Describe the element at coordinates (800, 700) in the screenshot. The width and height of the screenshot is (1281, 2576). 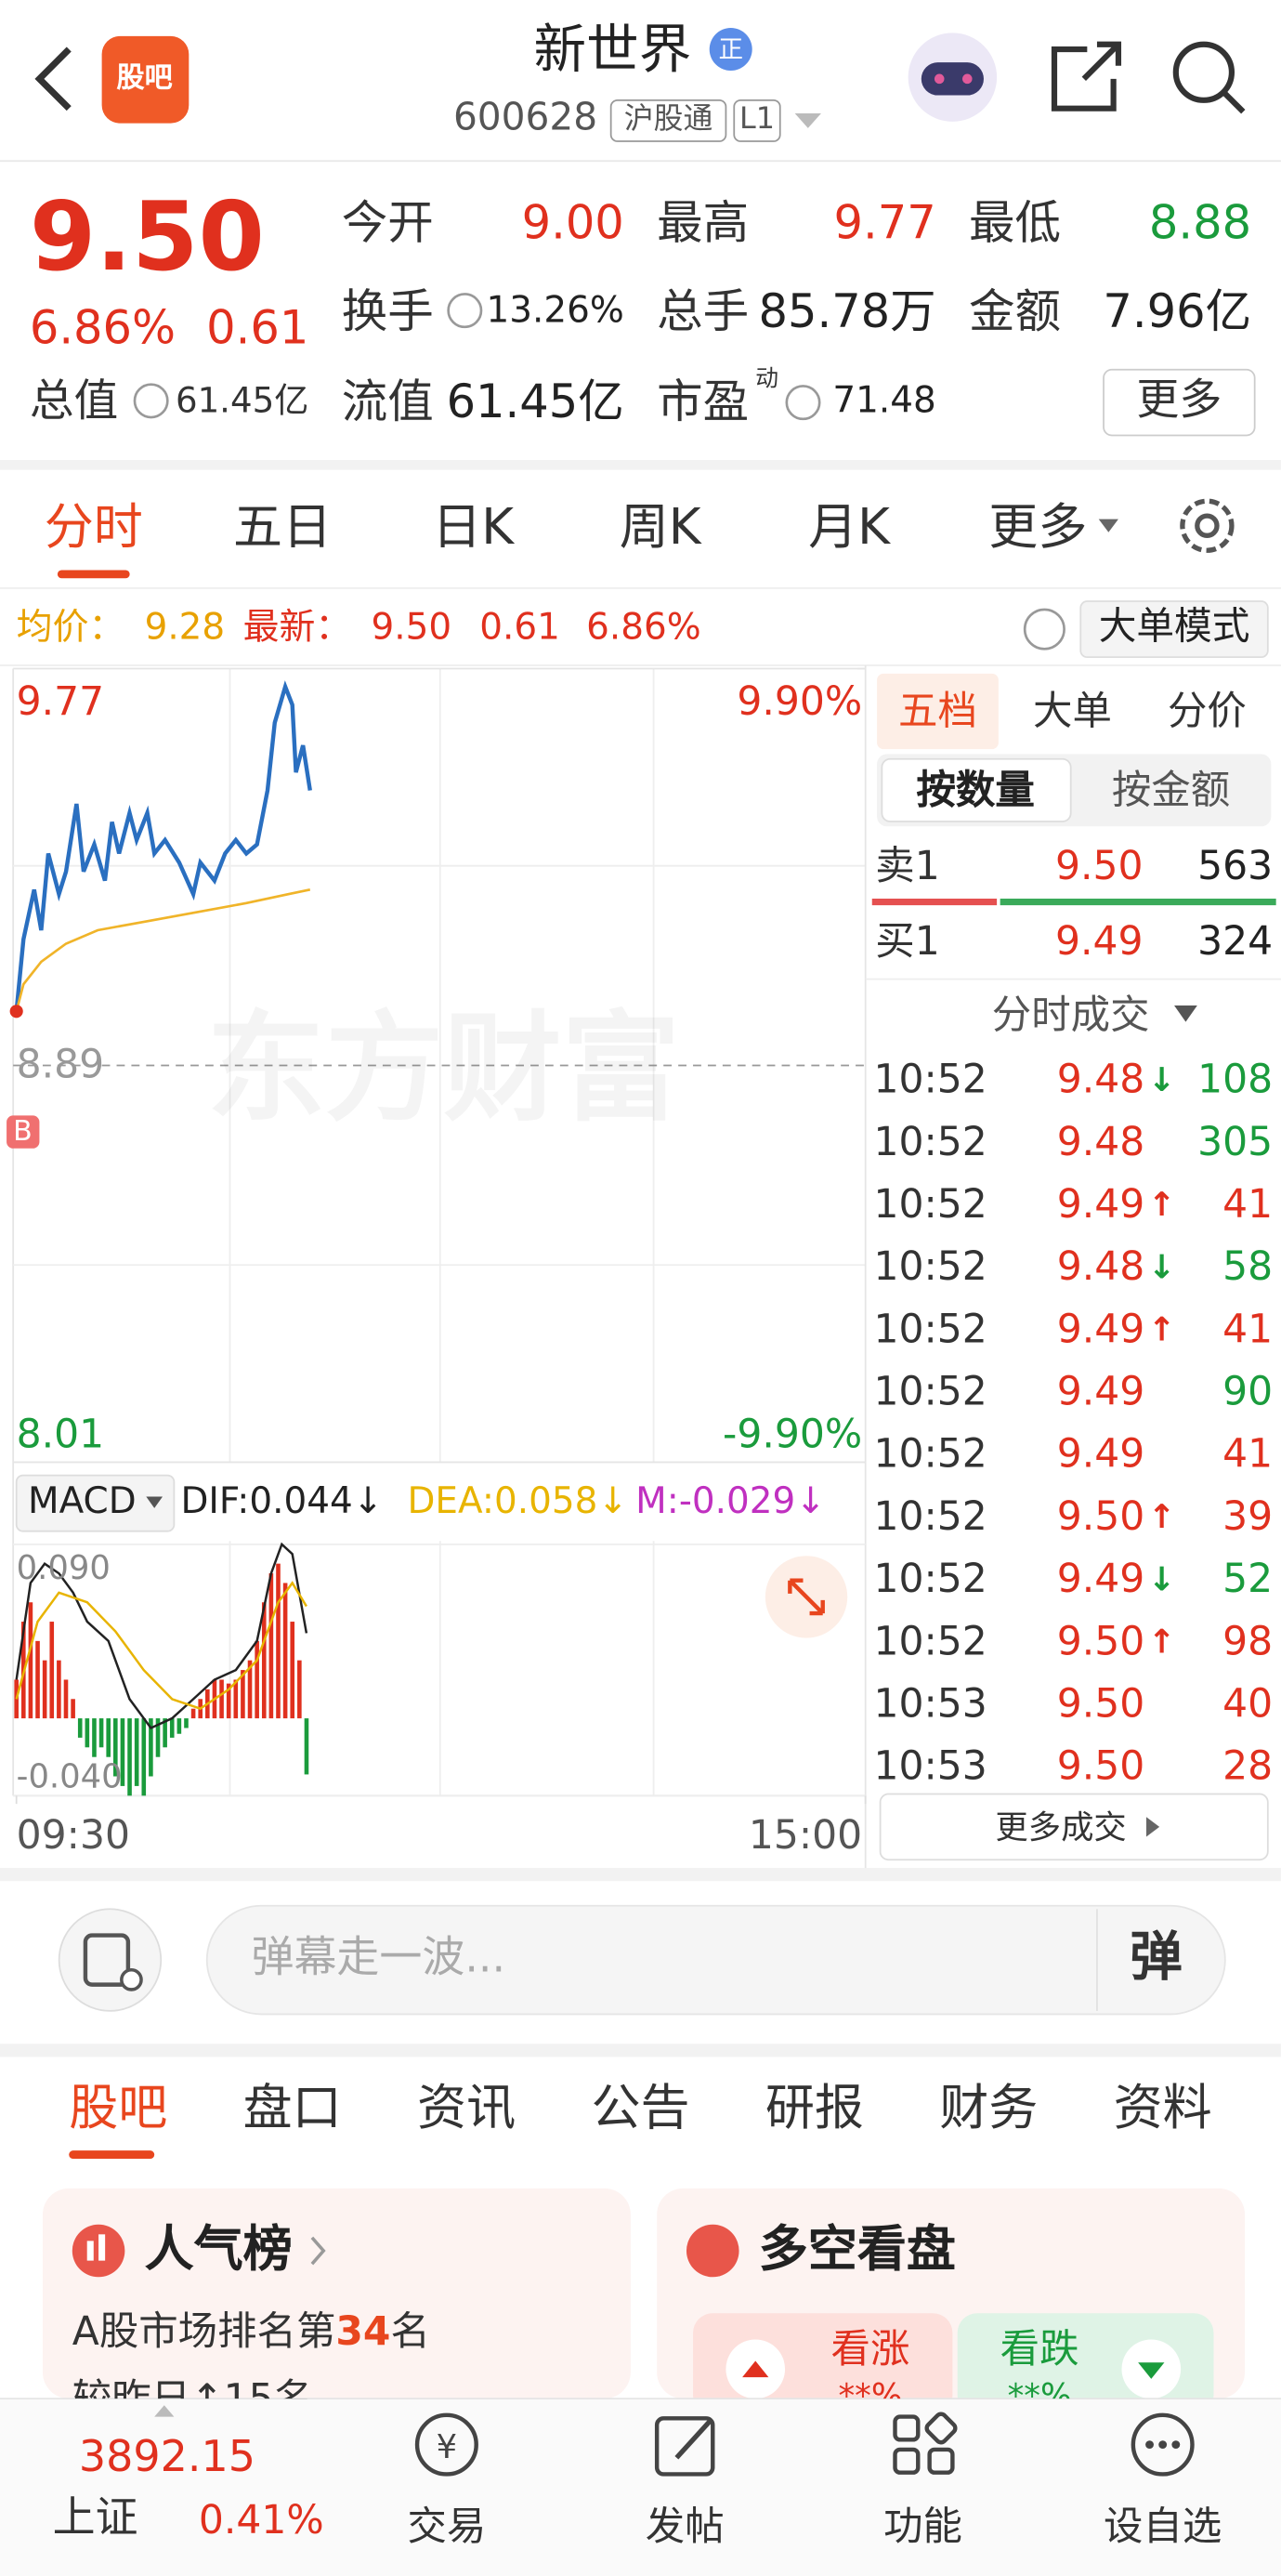
I see `y2-tick-label: 9.90%` at that location.